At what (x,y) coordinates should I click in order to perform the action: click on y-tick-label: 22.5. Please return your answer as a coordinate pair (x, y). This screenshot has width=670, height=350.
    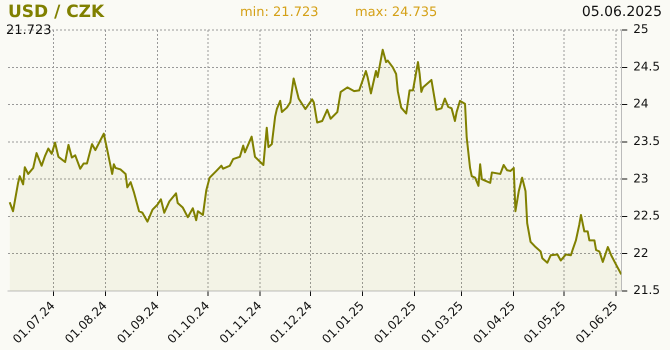
    Looking at the image, I should click on (646, 215).